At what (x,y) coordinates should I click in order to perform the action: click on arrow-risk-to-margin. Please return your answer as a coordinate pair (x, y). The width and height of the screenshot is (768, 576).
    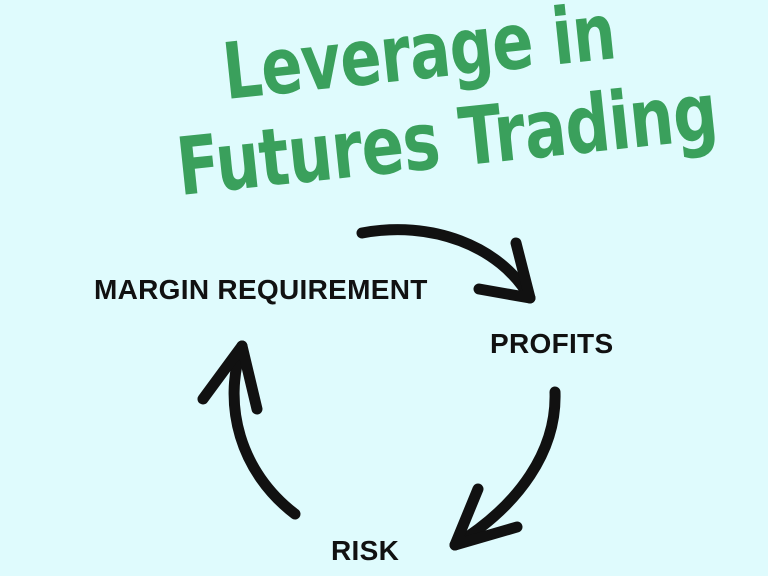
    Looking at the image, I should click on (249, 430).